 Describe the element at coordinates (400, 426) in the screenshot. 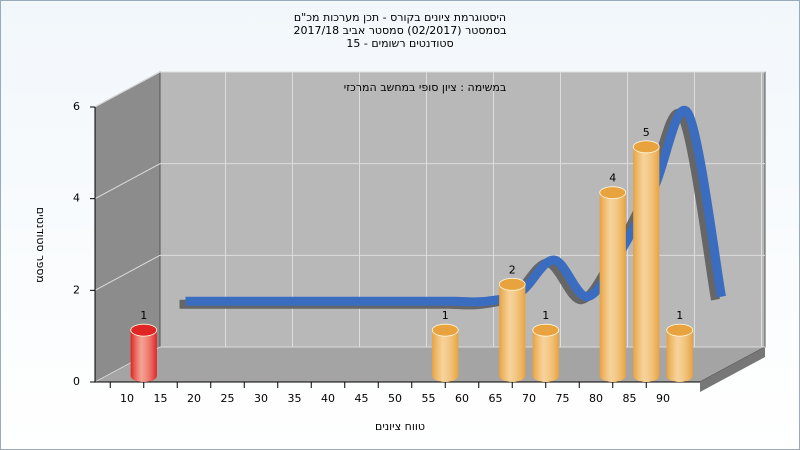

I see `x-axis-label: טווח ציונים` at that location.